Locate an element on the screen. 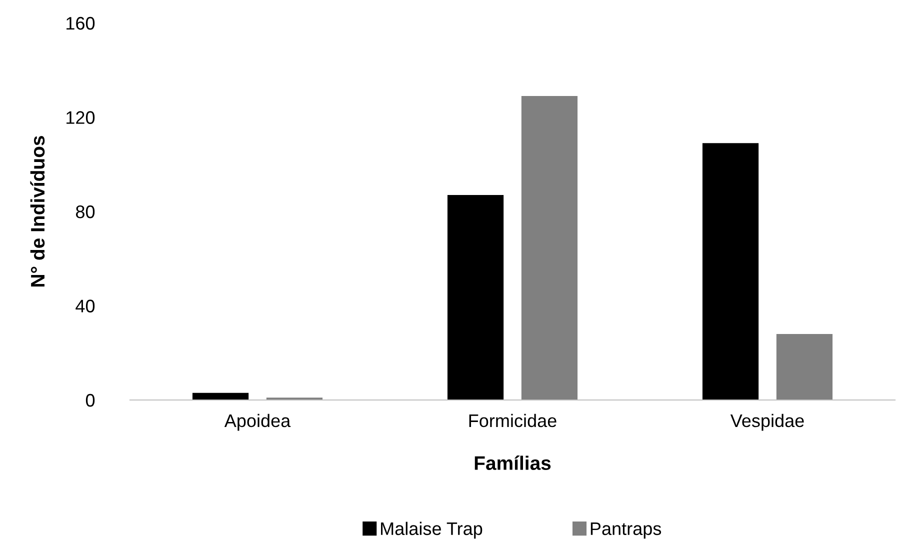 Image resolution: width=906 pixels, height=542 pixels. x-tick-label: Vespidae is located at coordinates (767, 422).